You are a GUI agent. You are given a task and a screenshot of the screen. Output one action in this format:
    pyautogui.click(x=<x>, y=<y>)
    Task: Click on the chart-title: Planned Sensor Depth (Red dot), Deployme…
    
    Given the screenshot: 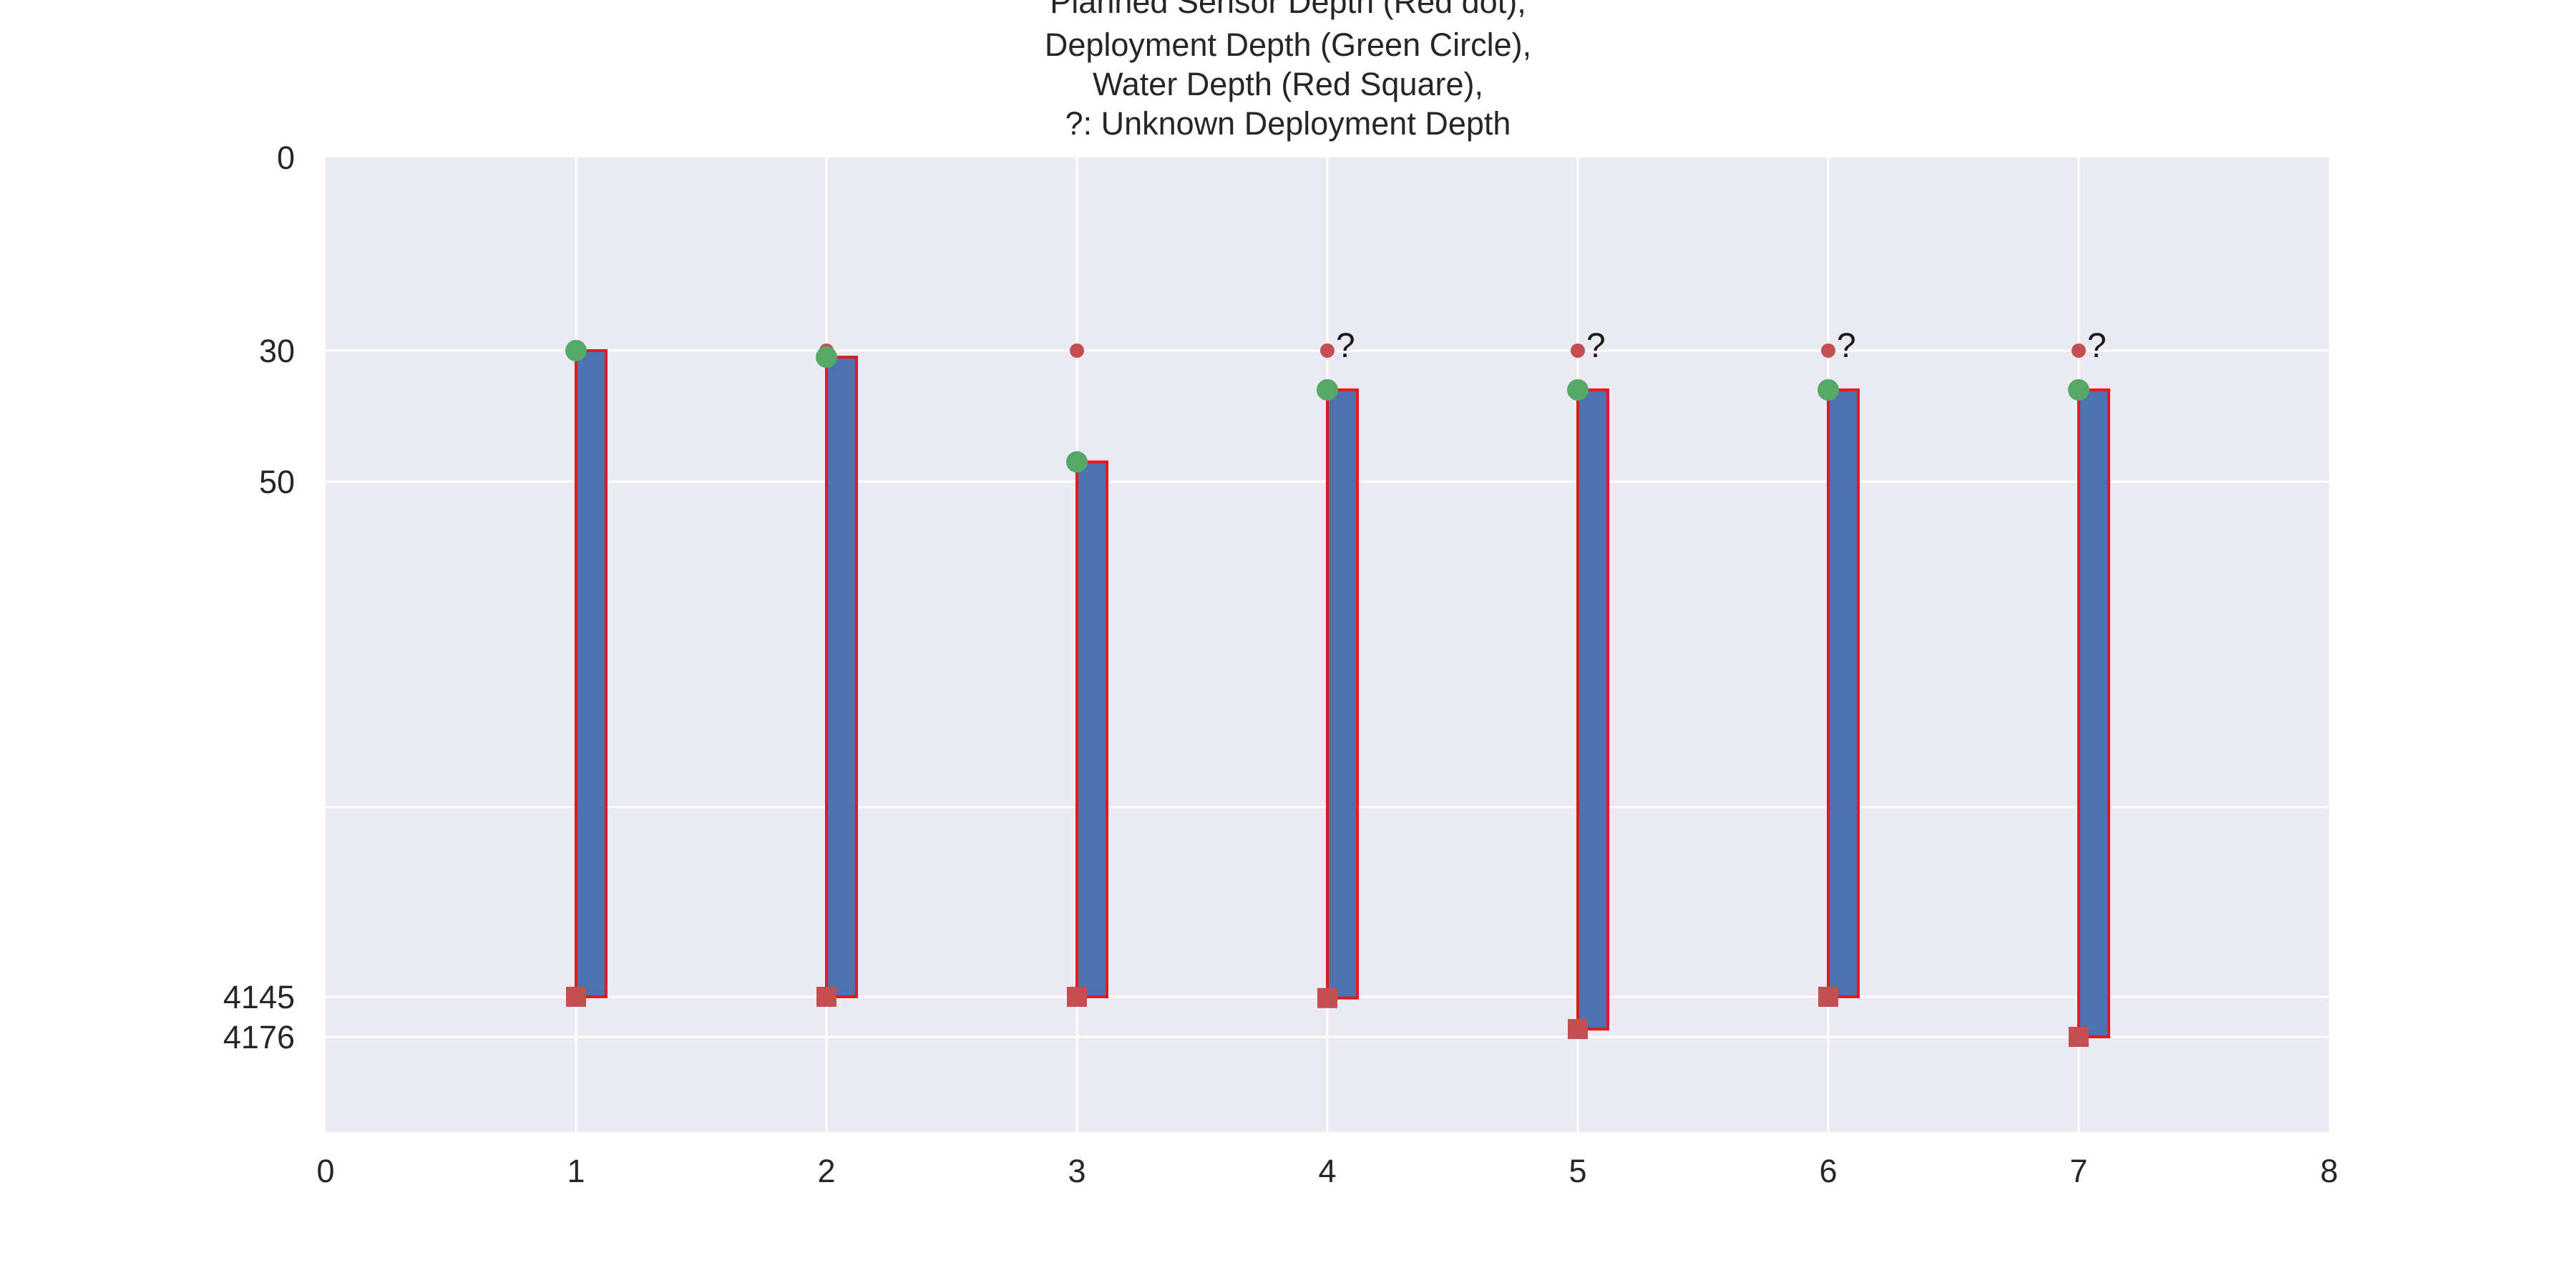 What is the action you would take?
    pyautogui.click(x=1288, y=71)
    